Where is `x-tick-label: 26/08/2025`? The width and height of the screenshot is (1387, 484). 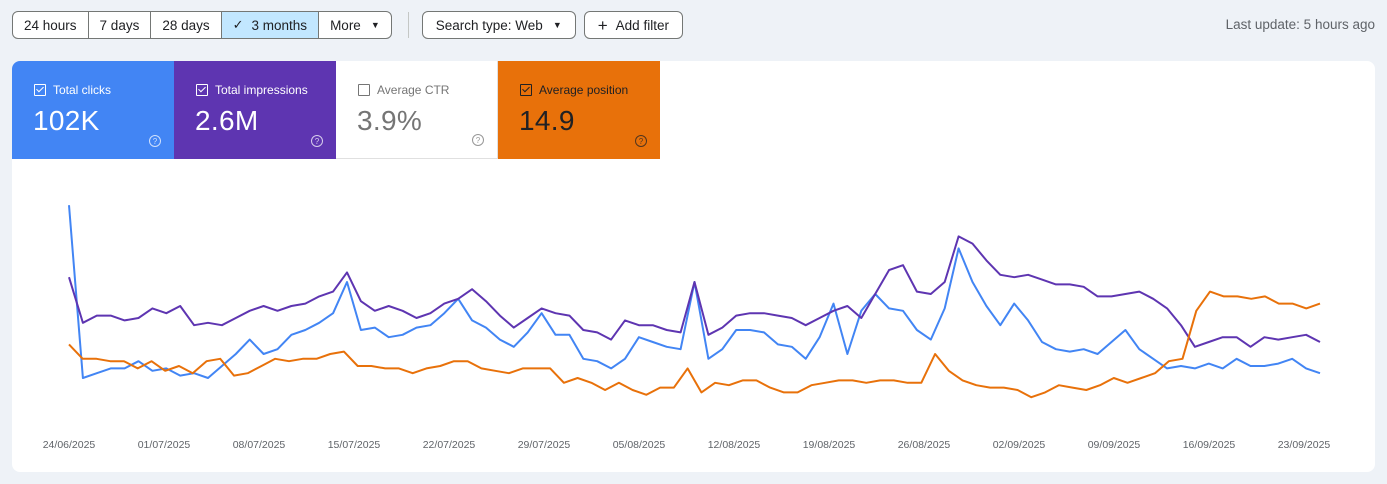
x-tick-label: 26/08/2025 is located at coordinates (924, 445).